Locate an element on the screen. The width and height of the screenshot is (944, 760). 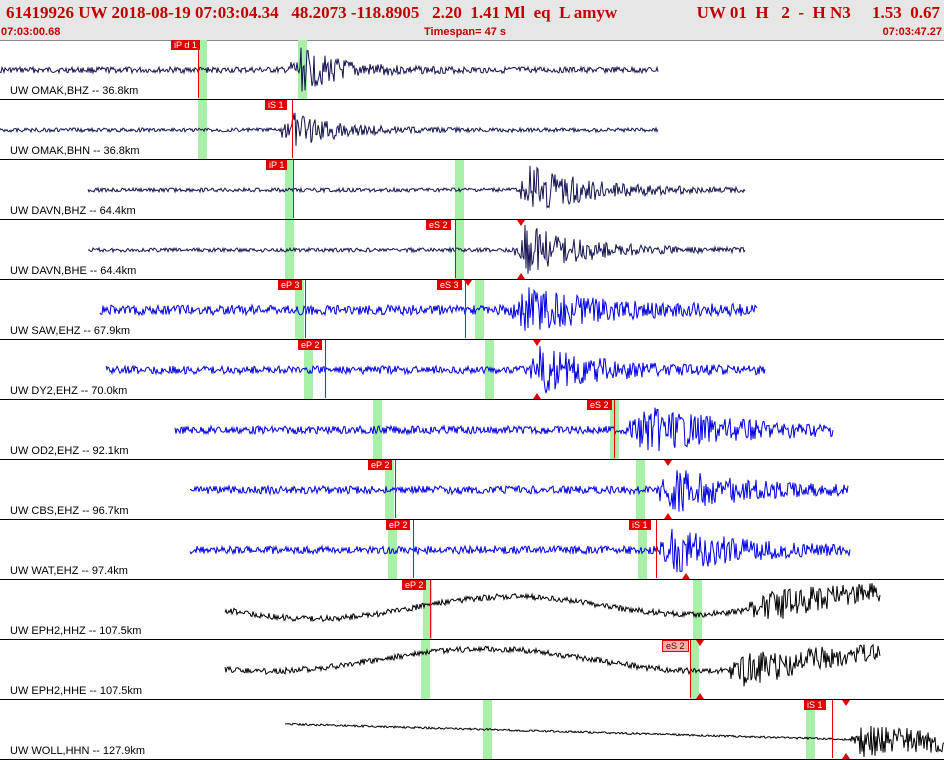
pick-flag: iP d 1 is located at coordinates (185, 45).